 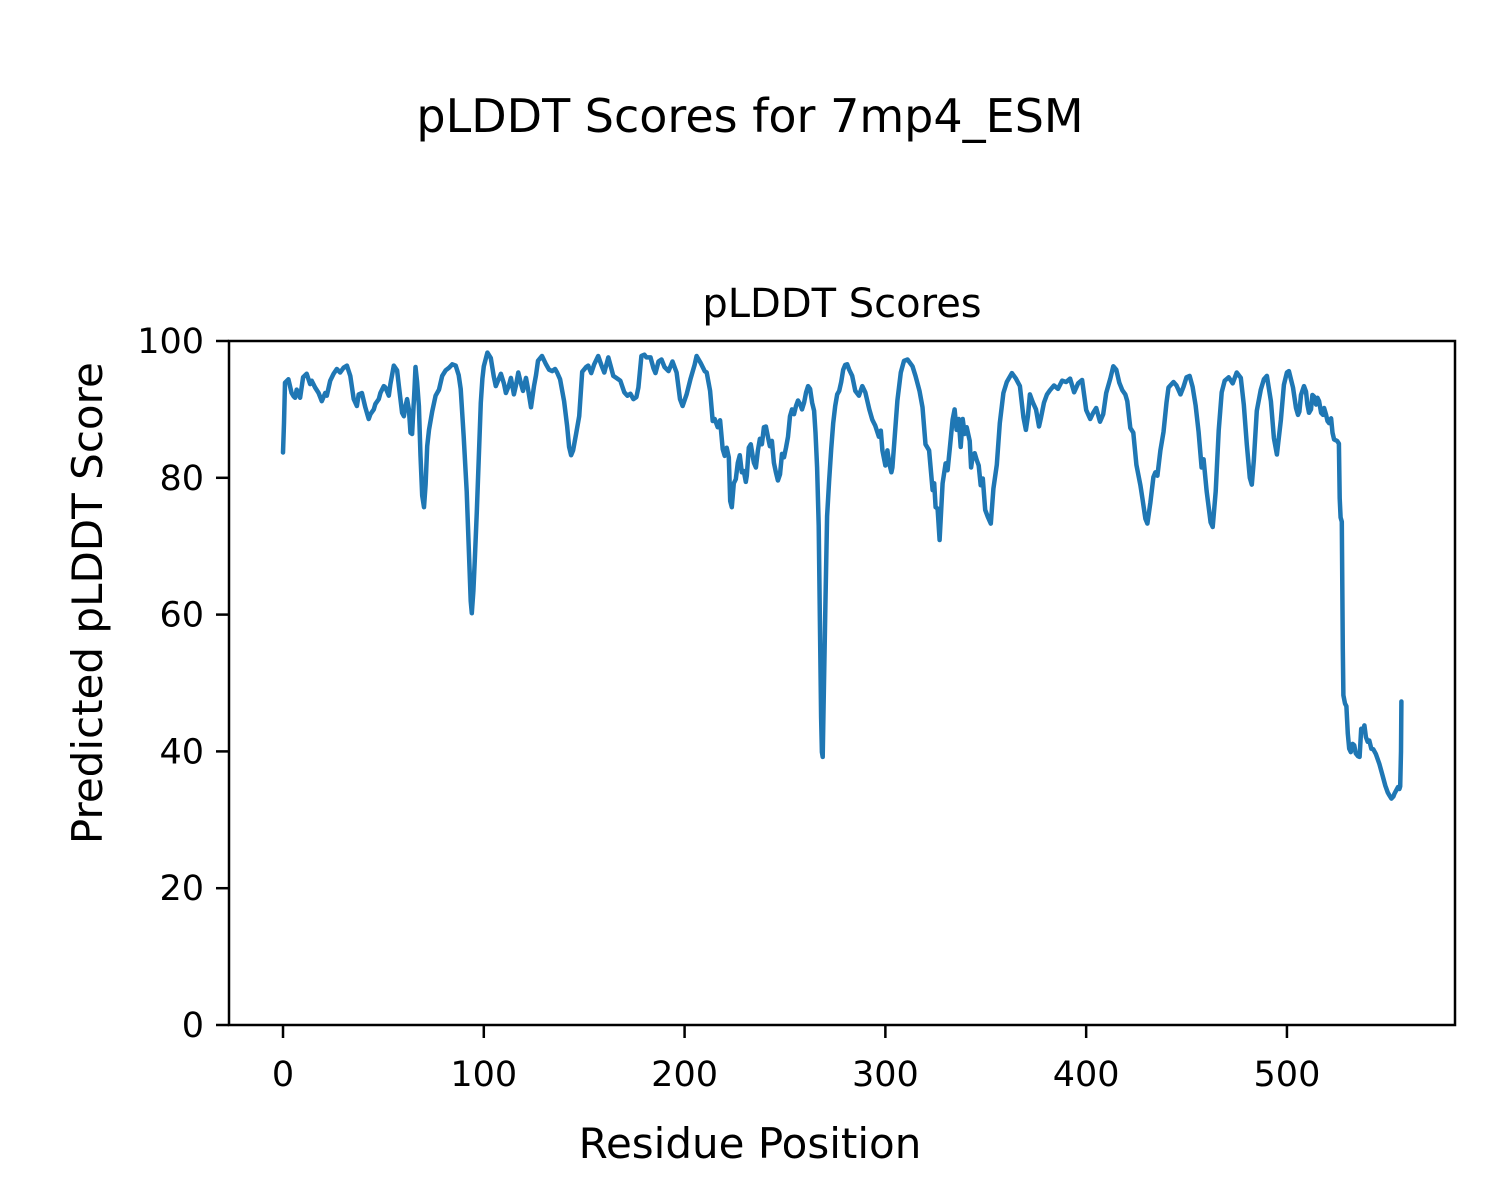 What do you see at coordinates (842, 304) in the screenshot?
I see `axes-title: pLDDT Scores` at bounding box center [842, 304].